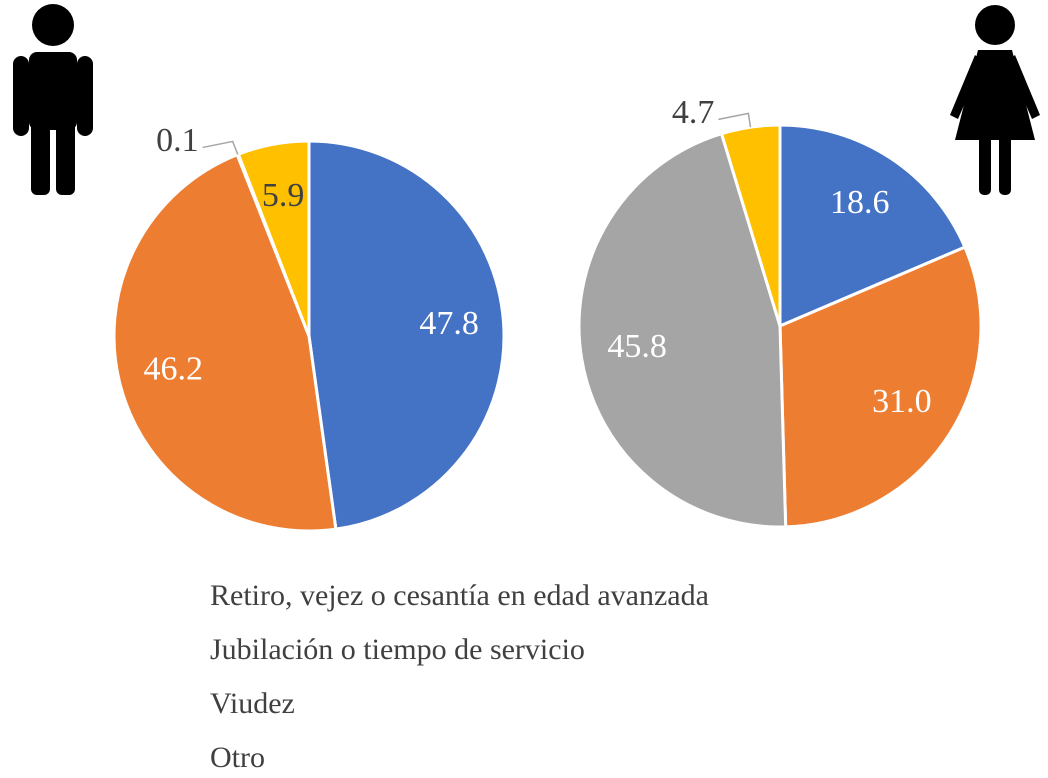  Describe the element at coordinates (173, 369) in the screenshot. I see `data-label: 46.2` at that location.